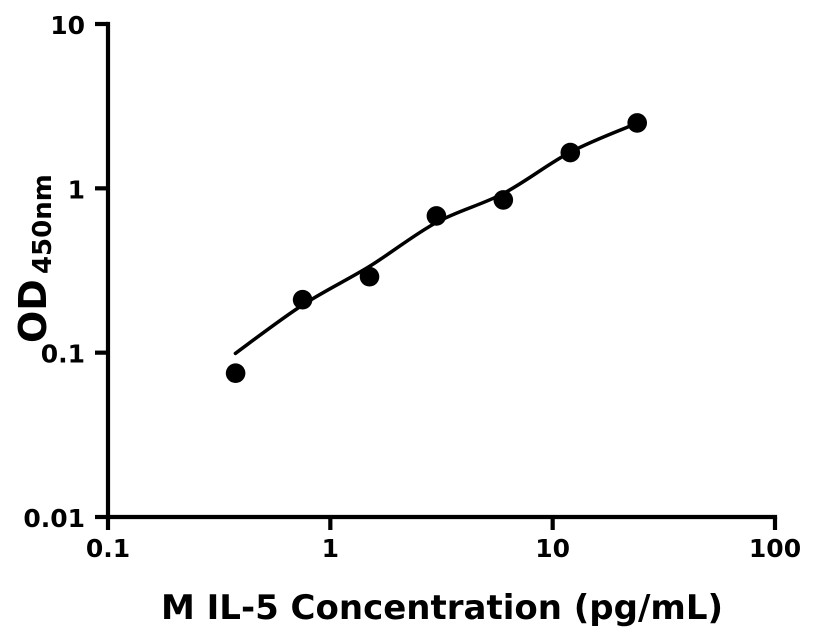 This screenshot has height=640, width=816. I want to click on y-tick-label: 0.1, so click(63, 354).